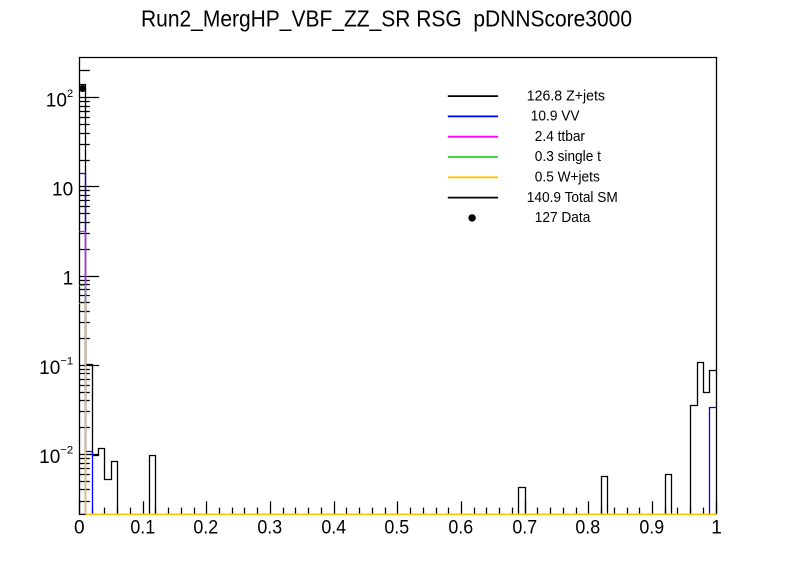 This screenshot has height=572, width=796. Describe the element at coordinates (59, 100) in the screenshot. I see `svg-text: 102` at that location.